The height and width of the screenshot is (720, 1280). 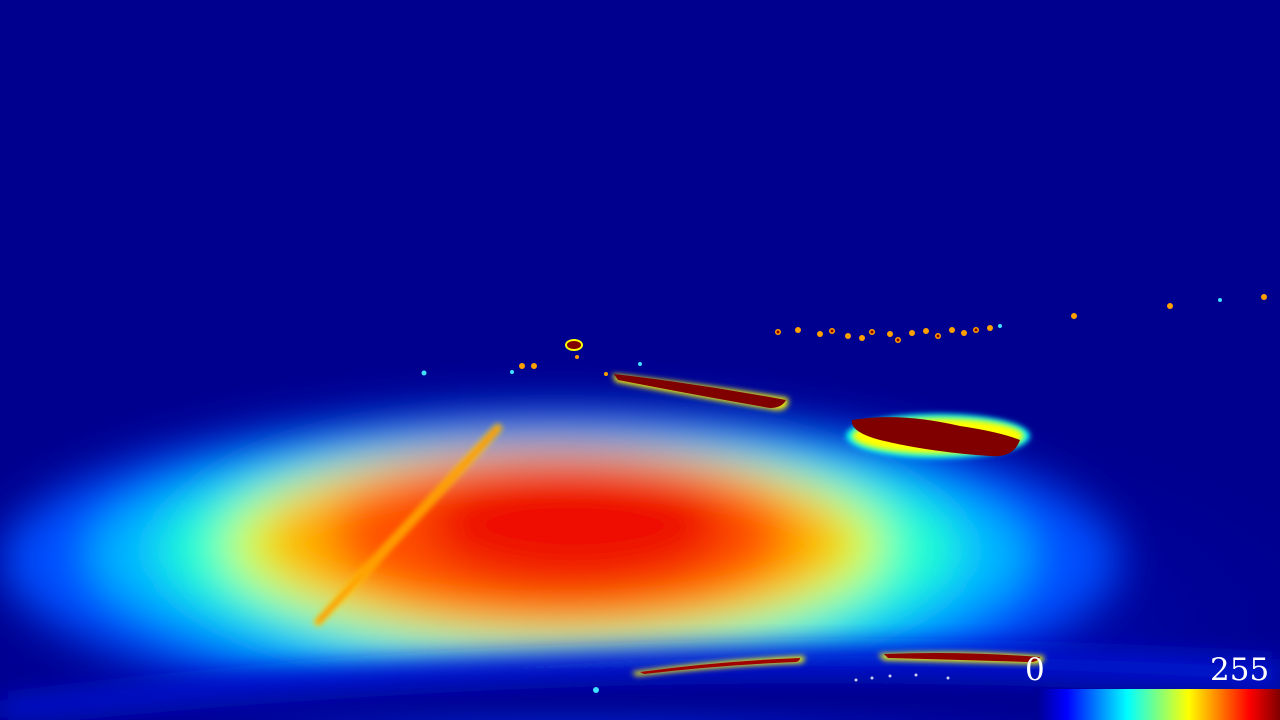 I want to click on colorbar-min-label: 0, so click(x=1035, y=670).